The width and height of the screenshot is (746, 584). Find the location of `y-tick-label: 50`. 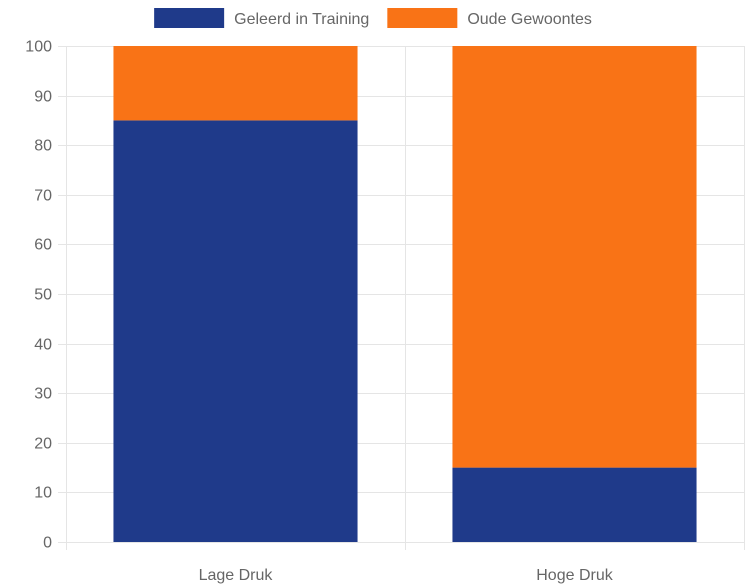

y-tick-label: 50 is located at coordinates (43, 295).